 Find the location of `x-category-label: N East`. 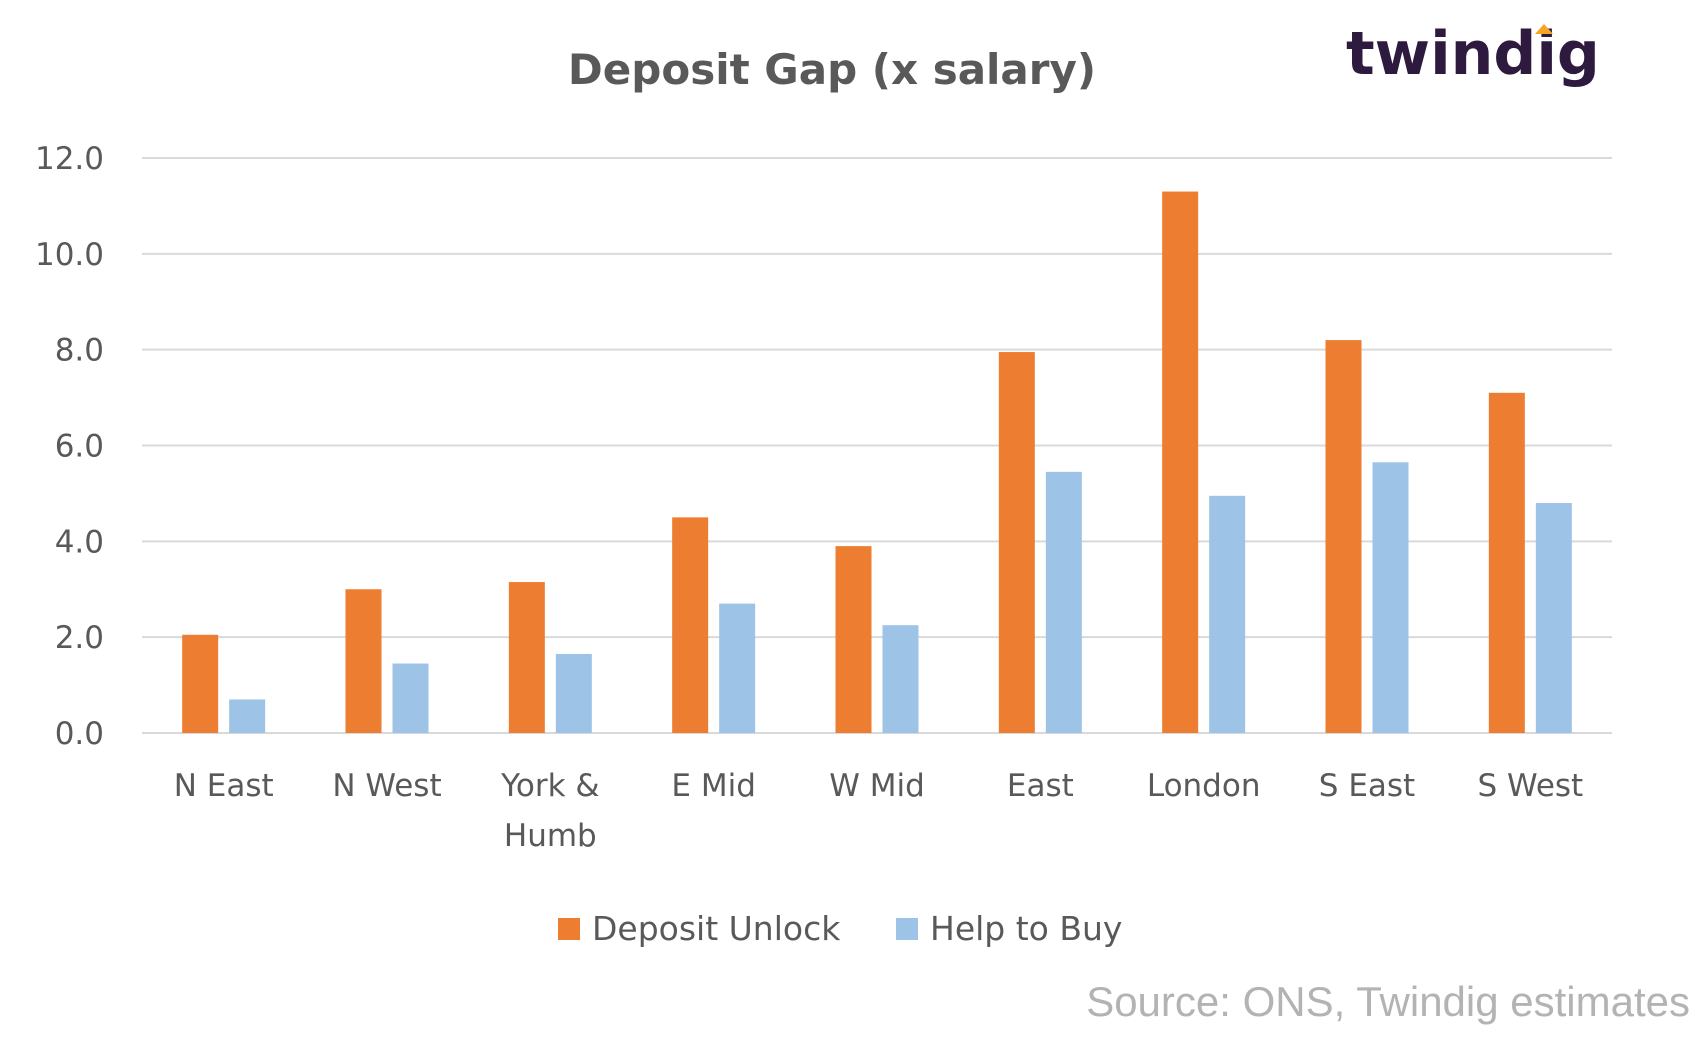

x-category-label: N East is located at coordinates (224, 786).